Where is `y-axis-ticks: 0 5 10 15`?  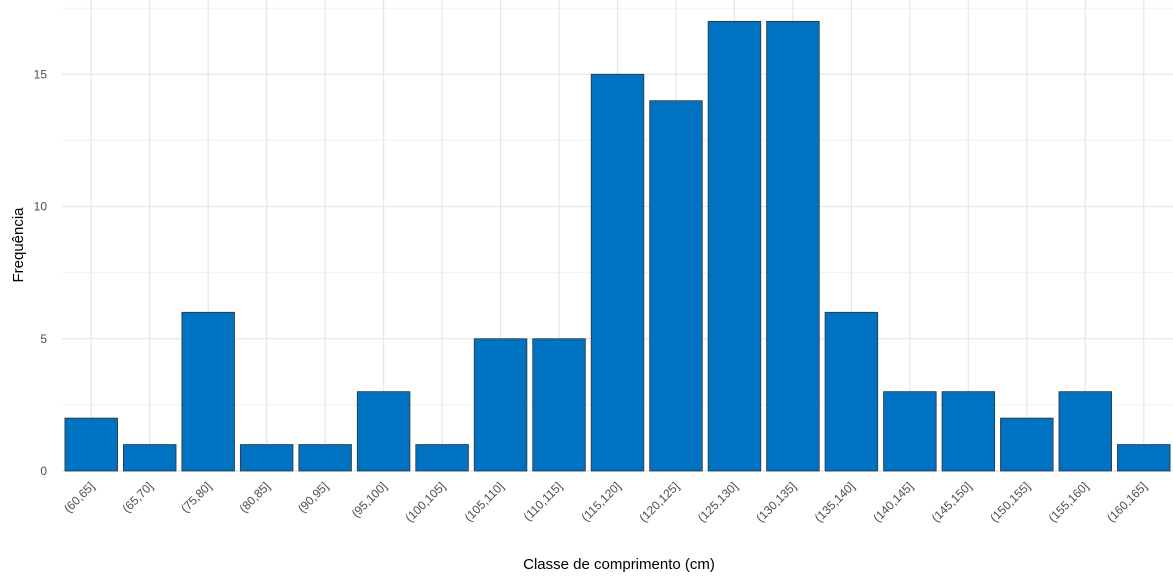 y-axis-ticks: 0 5 10 15 is located at coordinates (41, 272).